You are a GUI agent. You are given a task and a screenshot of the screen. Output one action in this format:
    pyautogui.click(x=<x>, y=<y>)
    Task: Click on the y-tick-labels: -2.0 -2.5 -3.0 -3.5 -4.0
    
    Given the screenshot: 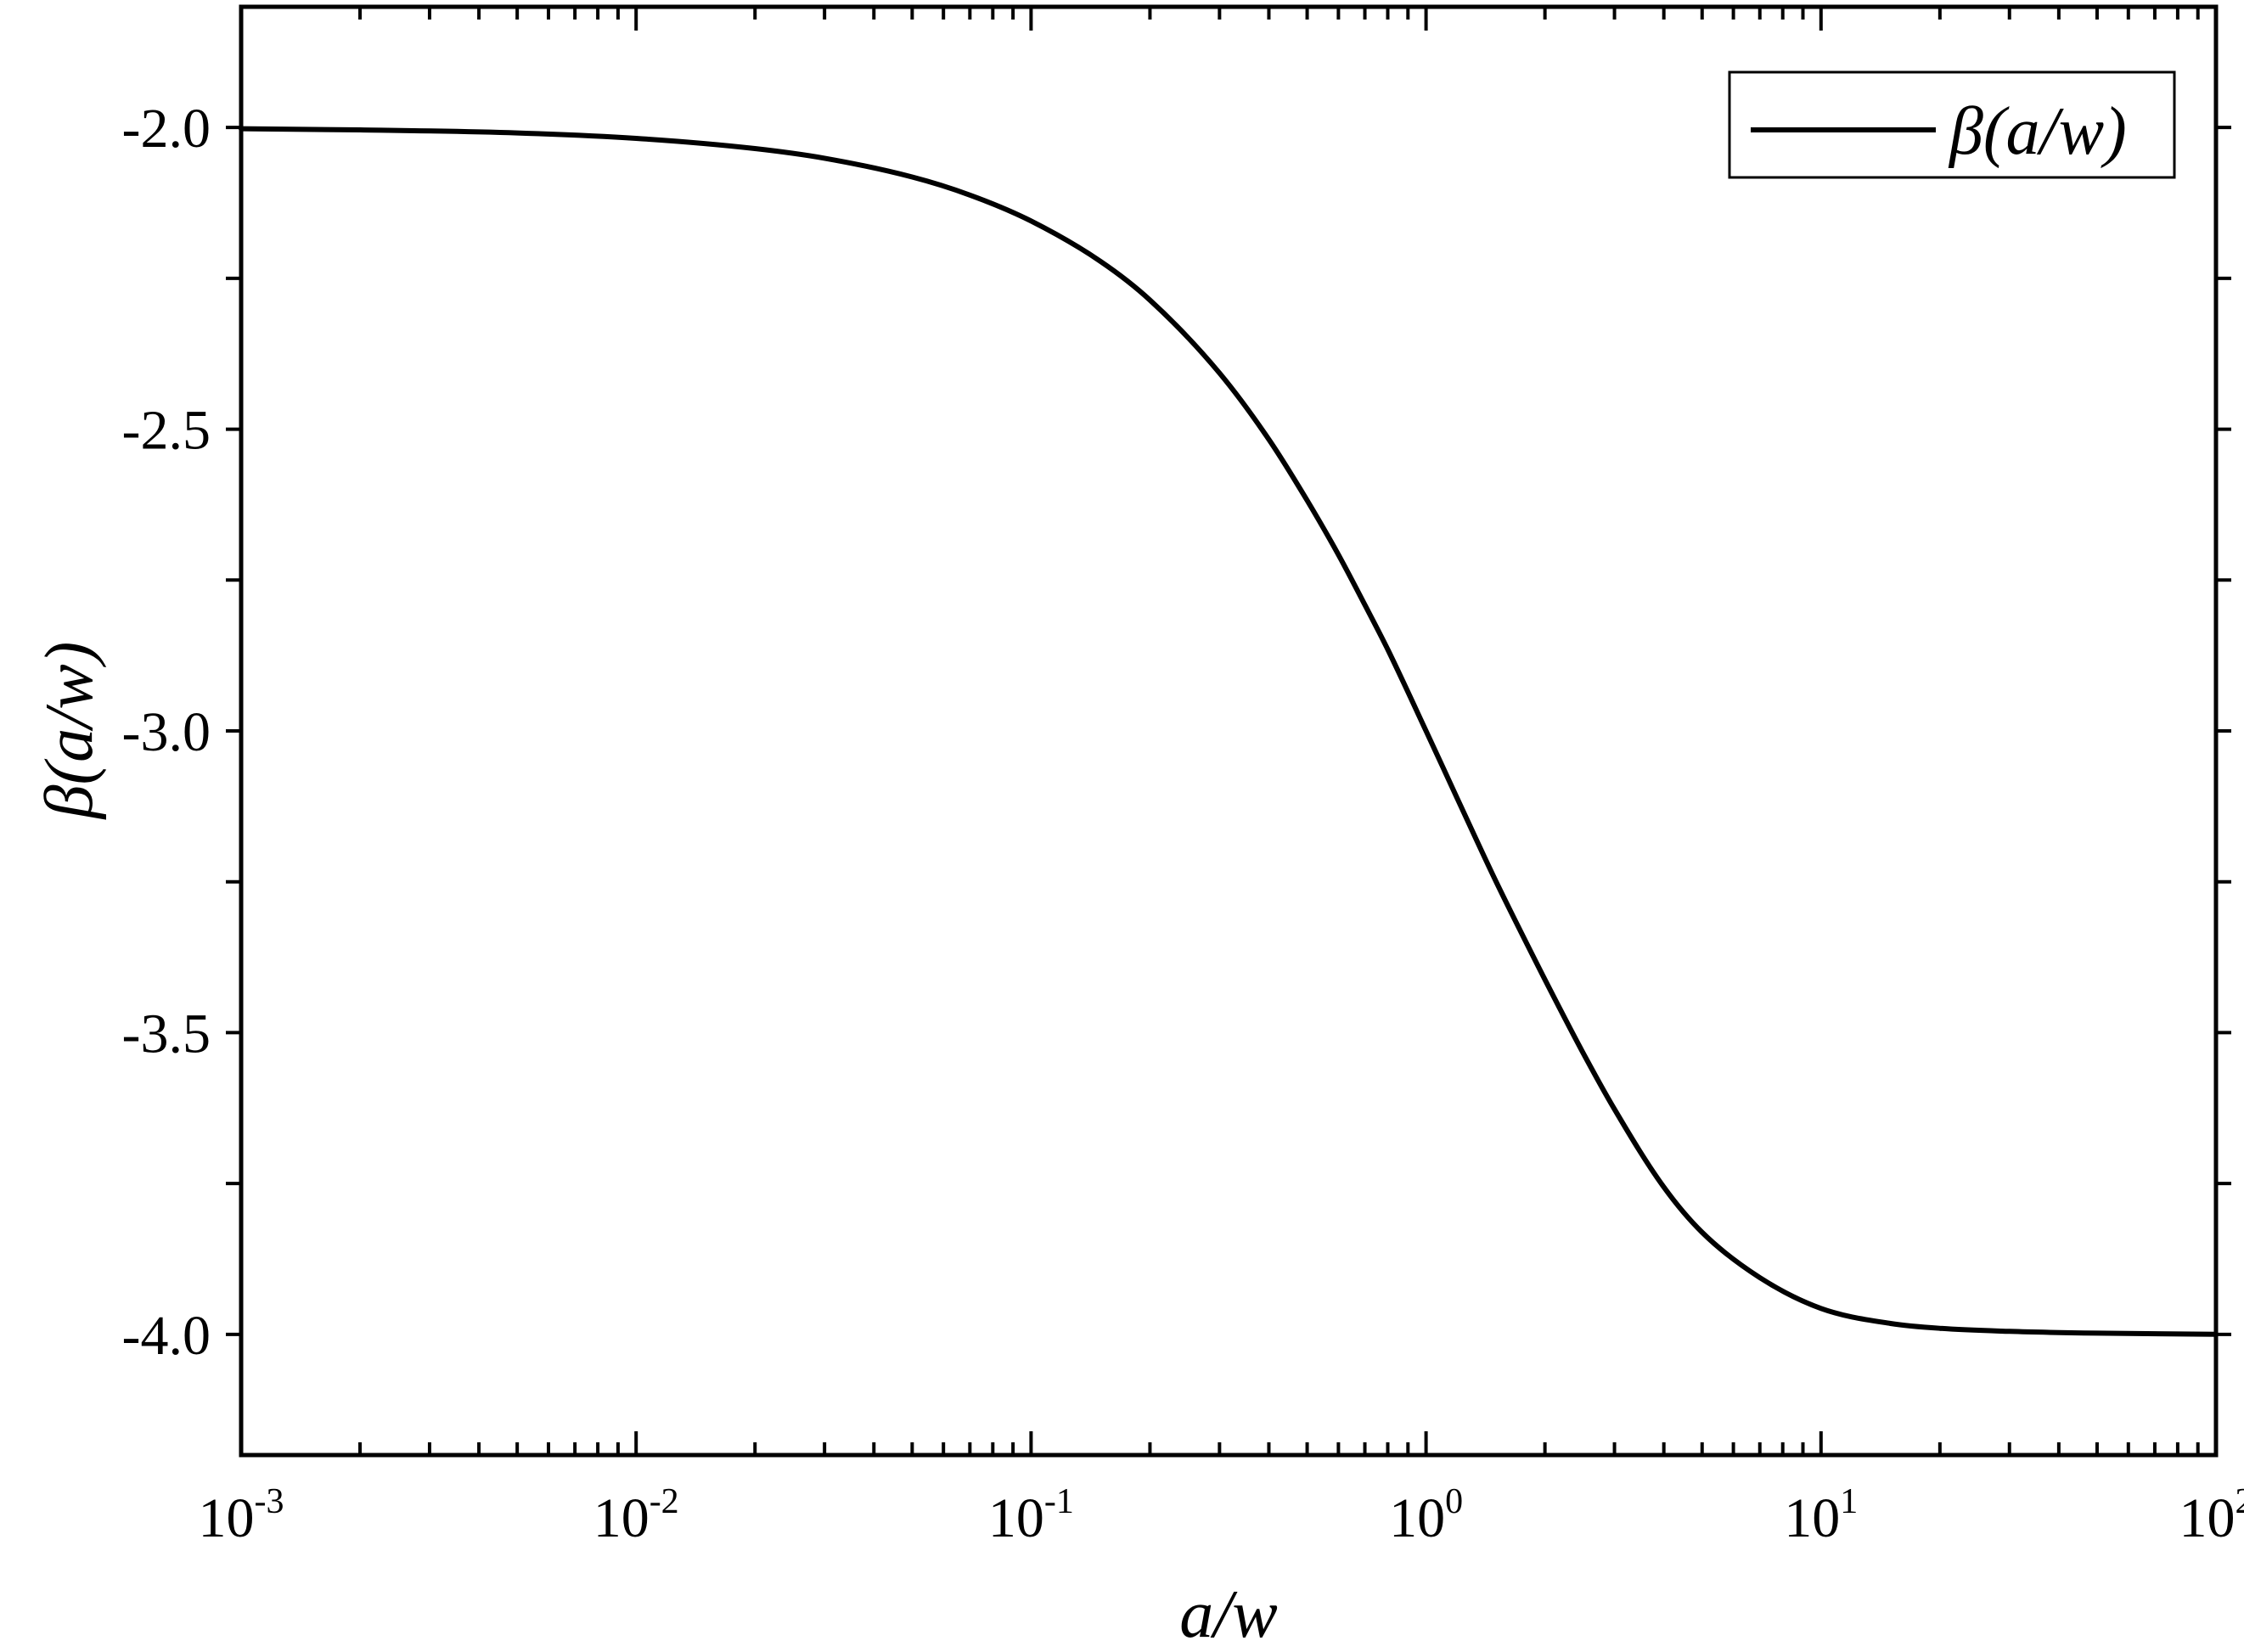 What is the action you would take?
    pyautogui.click(x=166, y=732)
    